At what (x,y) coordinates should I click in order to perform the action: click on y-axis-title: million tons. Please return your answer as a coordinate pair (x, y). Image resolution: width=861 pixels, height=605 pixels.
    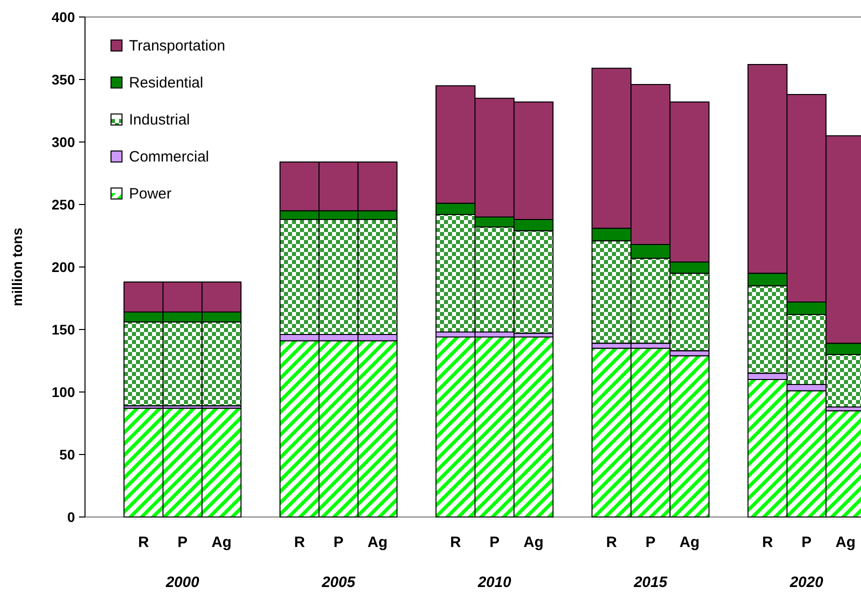
    Looking at the image, I should click on (17, 267).